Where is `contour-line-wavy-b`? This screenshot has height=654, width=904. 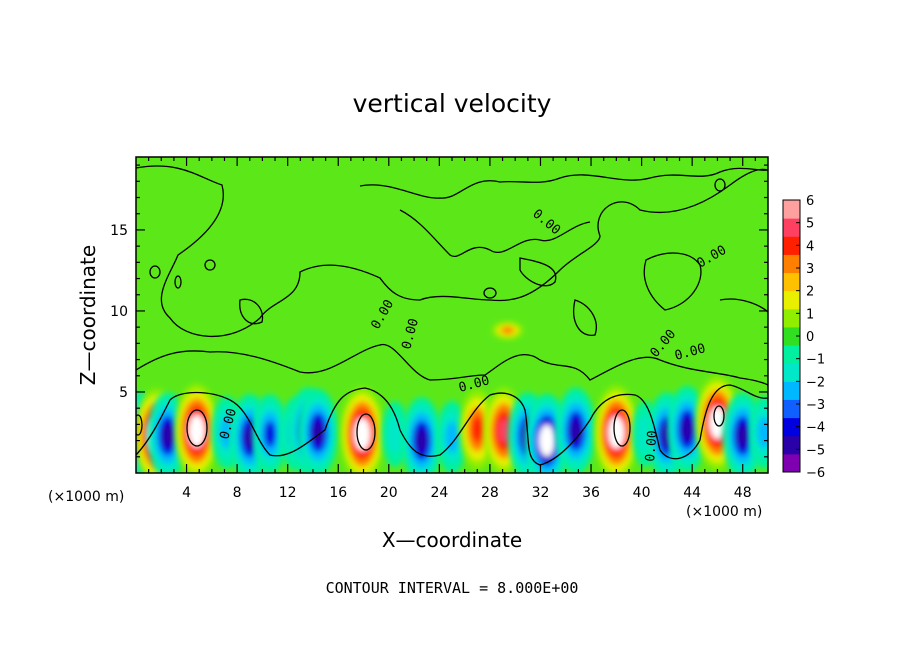 contour-line-wavy-b is located at coordinates (538, 272).